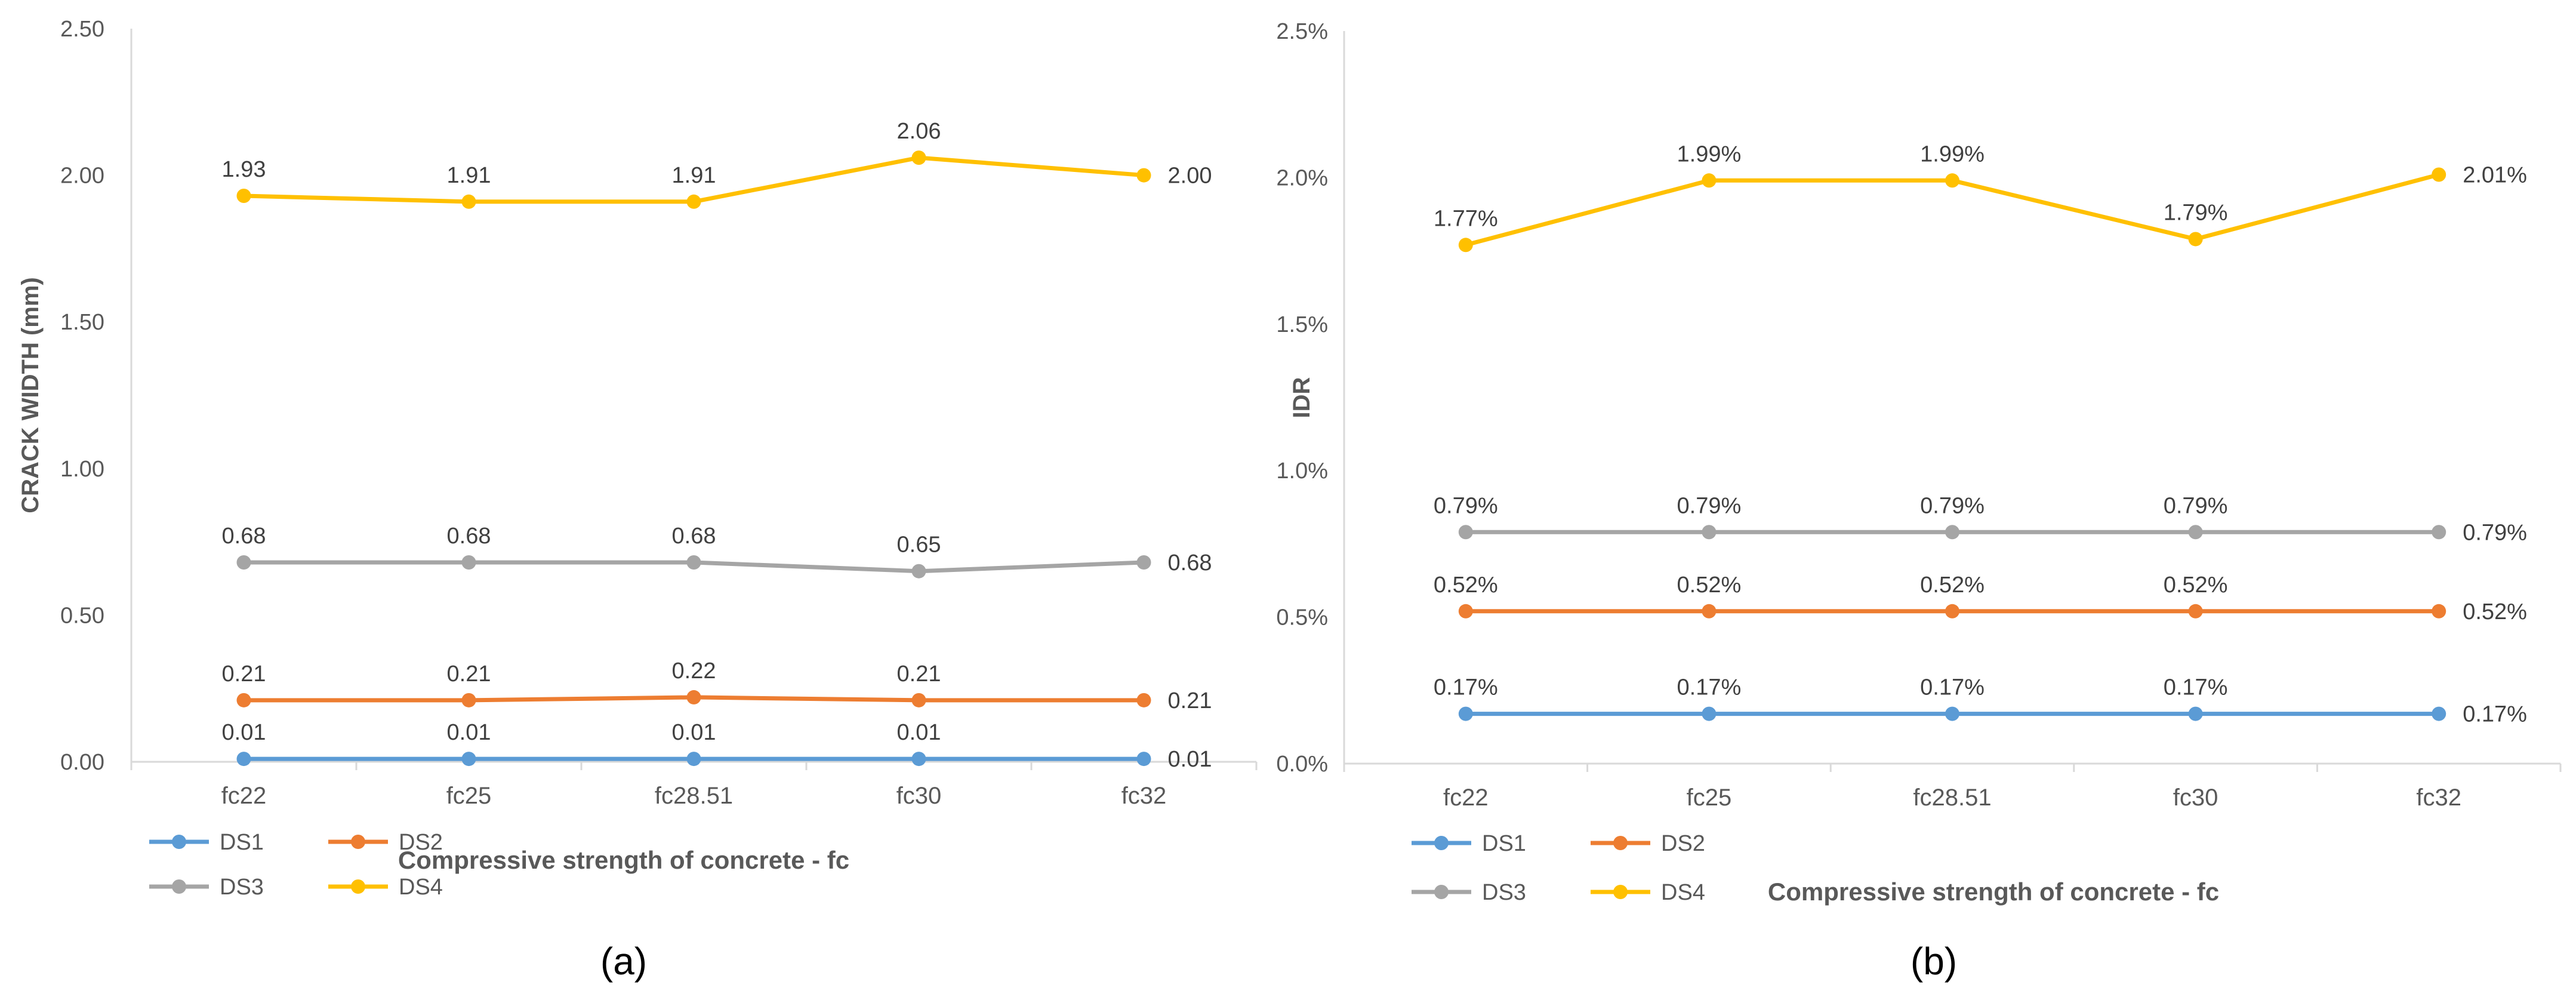  I want to click on y-tick-label: 0.0%, so click(1302, 764).